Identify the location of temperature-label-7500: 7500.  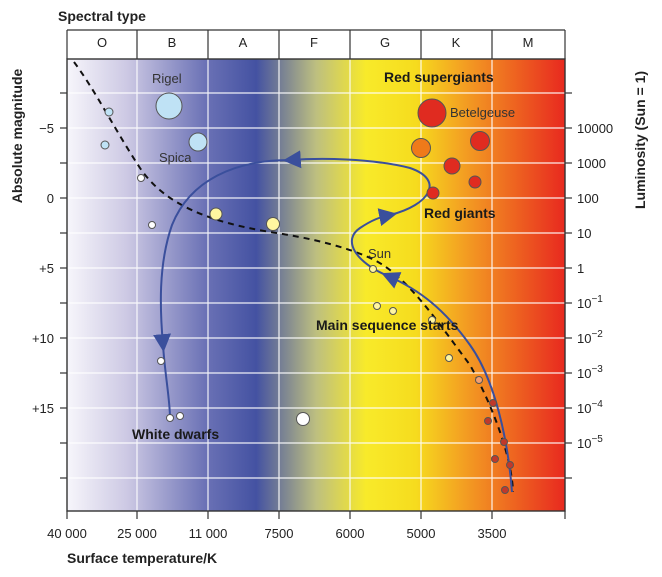
(279, 533).